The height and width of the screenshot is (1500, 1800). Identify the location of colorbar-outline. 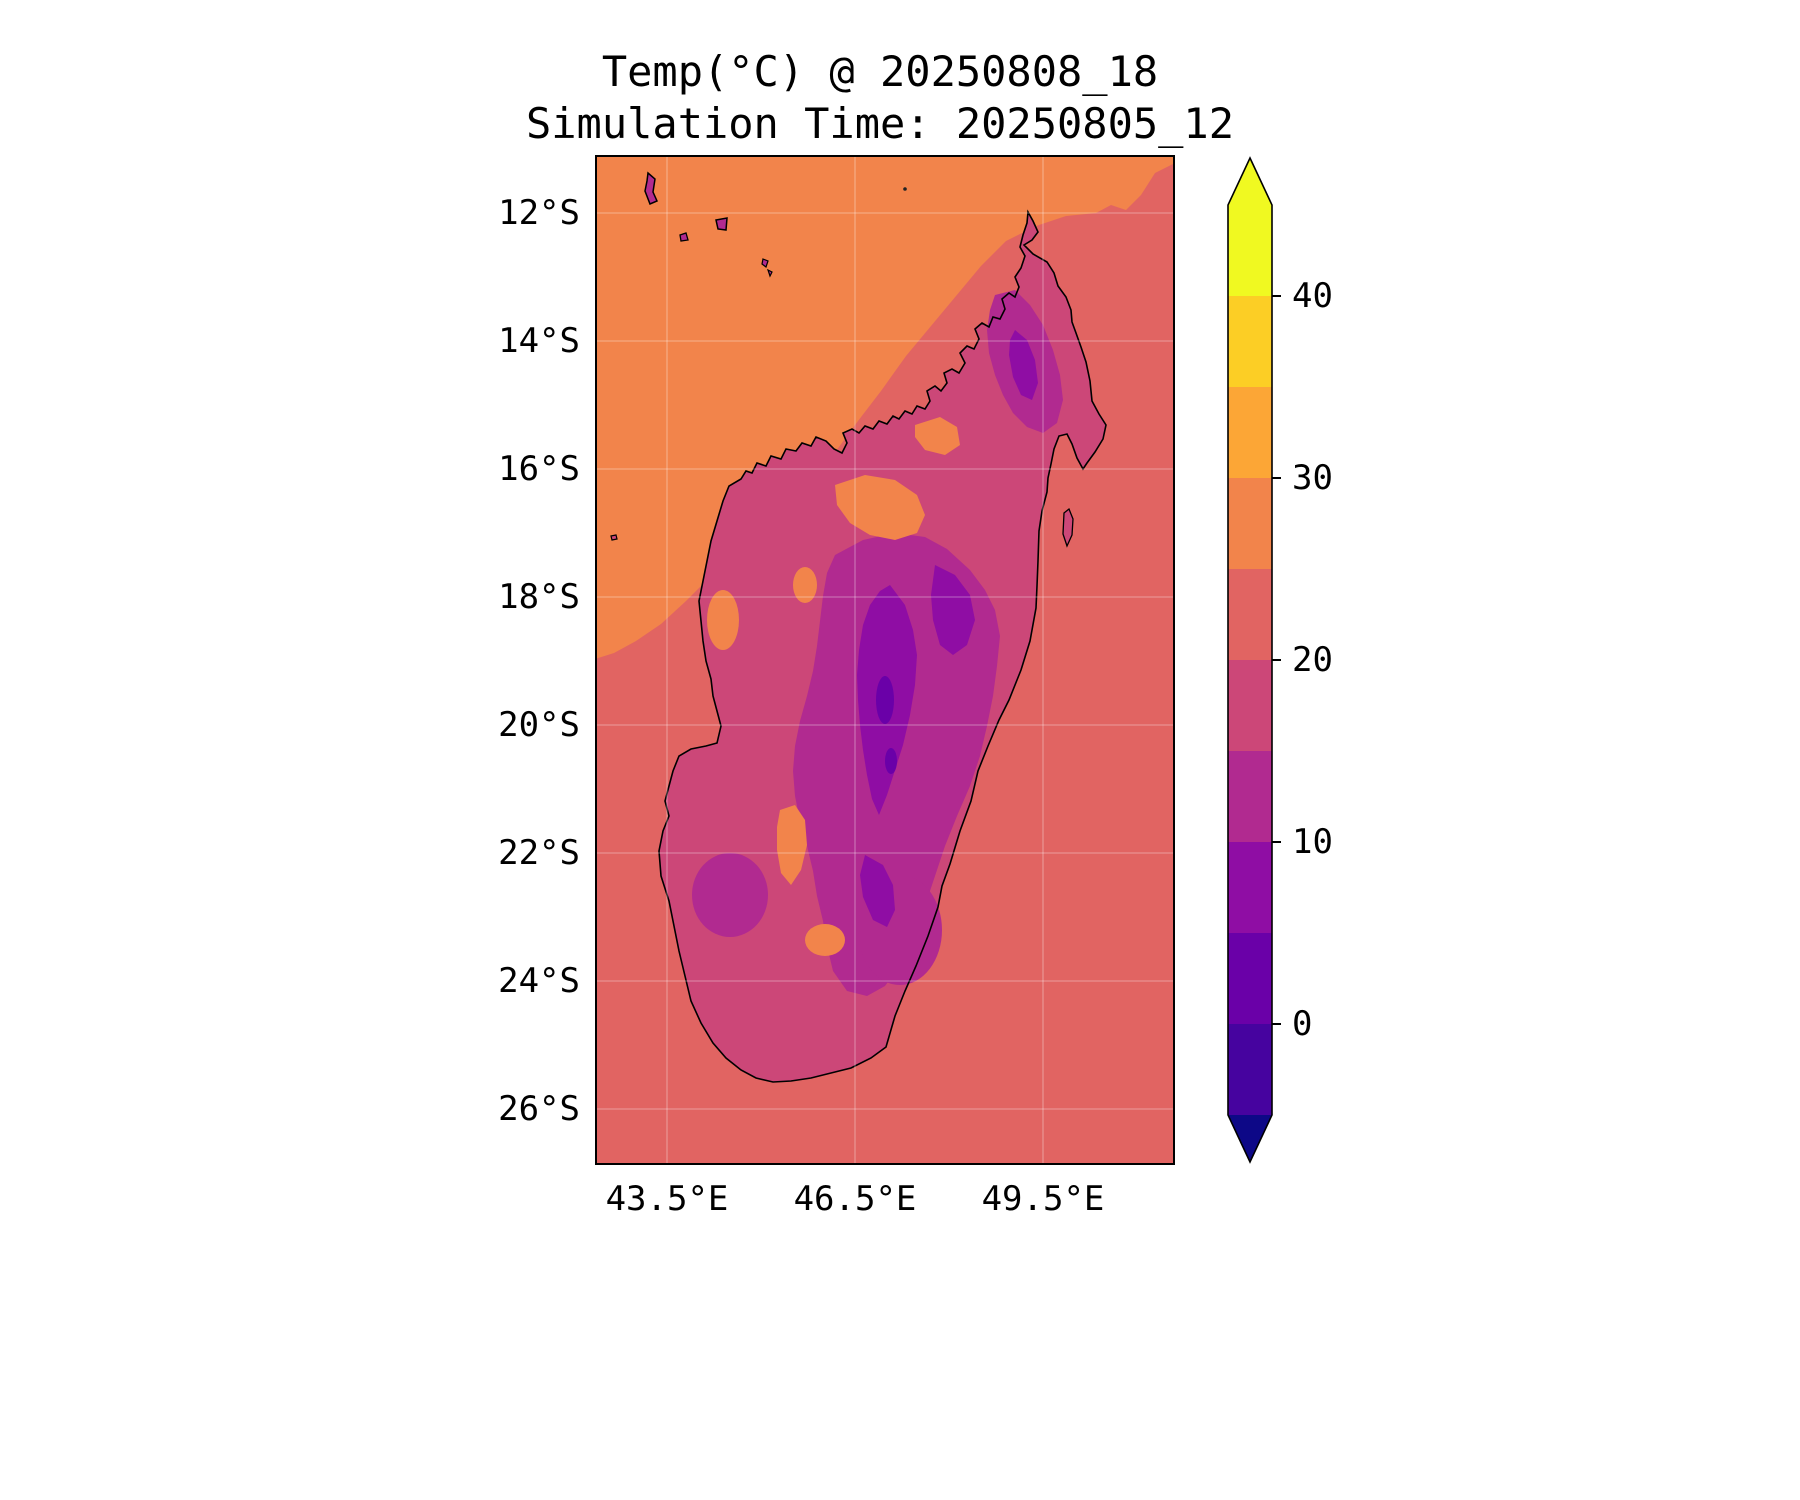
(1250, 660).